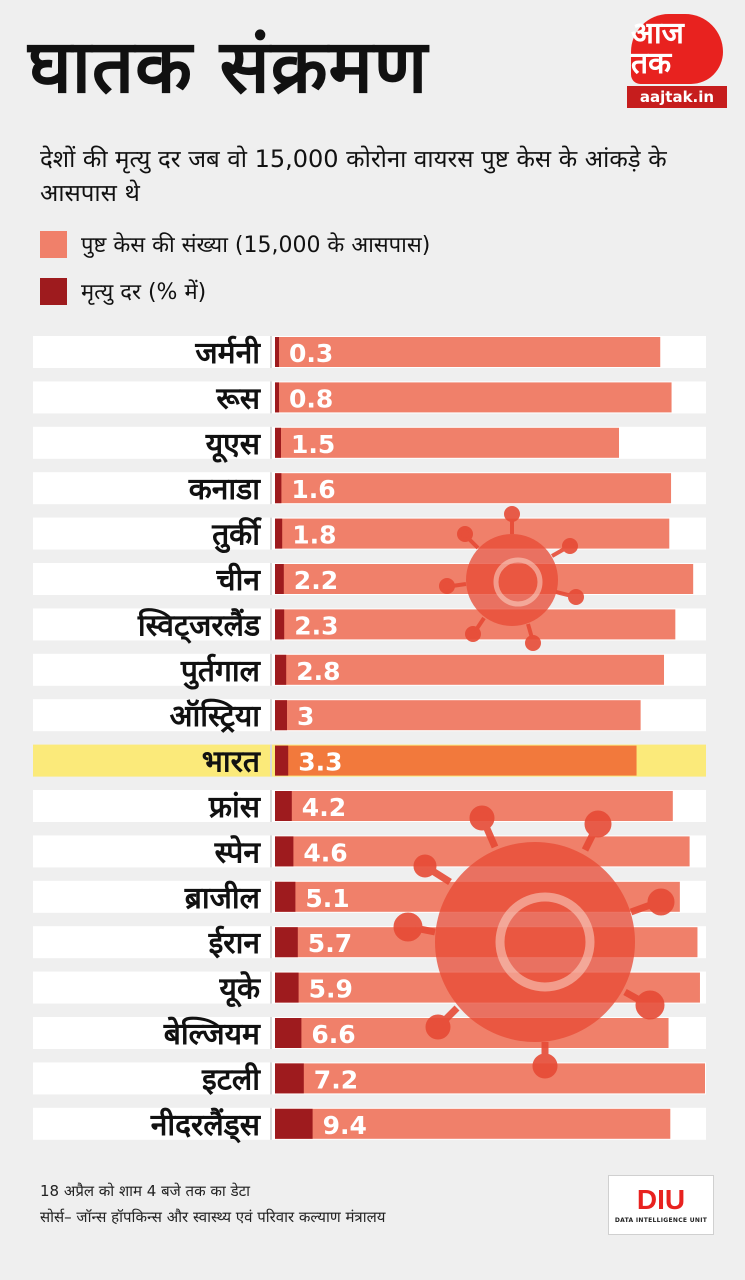 The height and width of the screenshot is (1280, 745). What do you see at coordinates (677, 97) in the screenshot?
I see `aajtak-url: aajtak.in` at bounding box center [677, 97].